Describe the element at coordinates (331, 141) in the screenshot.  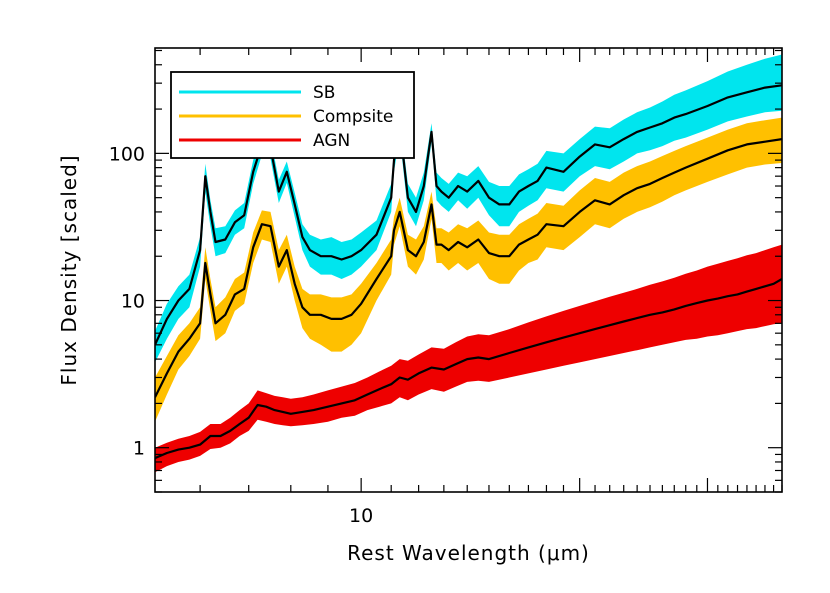
I see `legend-label-agn: AGN` at that location.